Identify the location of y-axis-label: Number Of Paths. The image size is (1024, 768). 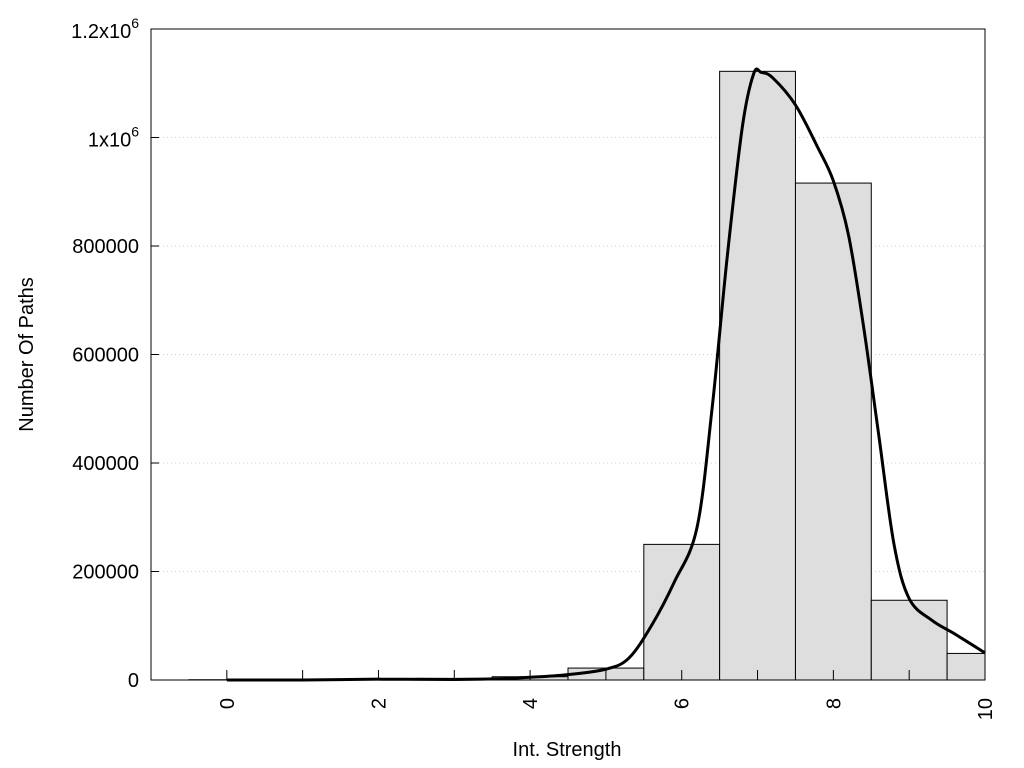
(27, 354).